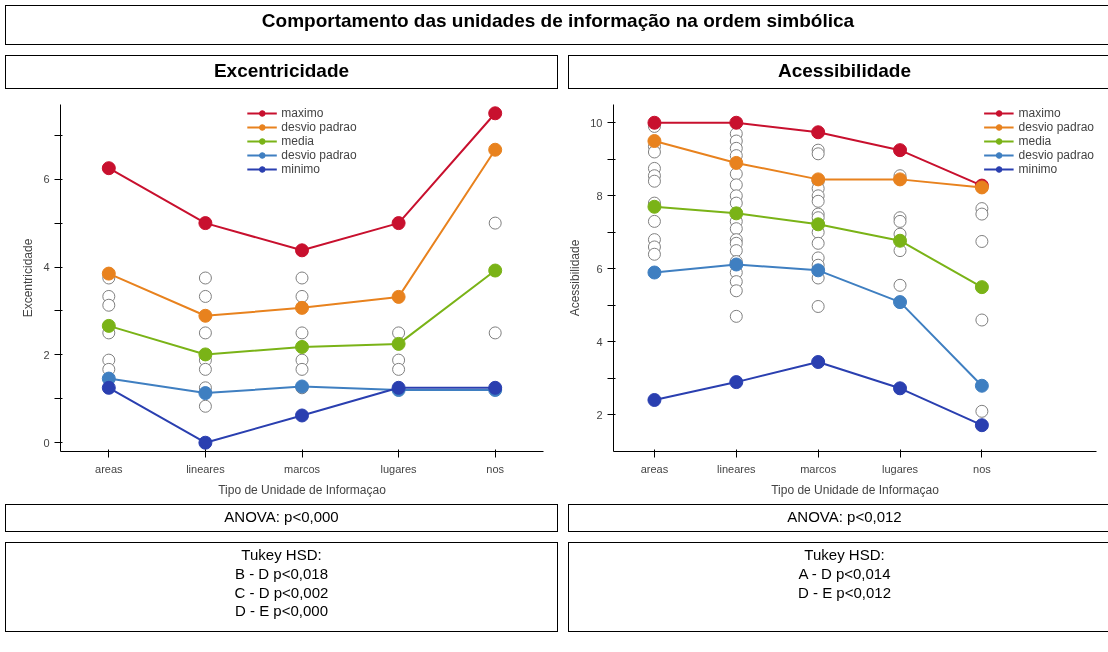  Describe the element at coordinates (844, 71) in the screenshot. I see `chart-title: Acessibilidade` at that location.